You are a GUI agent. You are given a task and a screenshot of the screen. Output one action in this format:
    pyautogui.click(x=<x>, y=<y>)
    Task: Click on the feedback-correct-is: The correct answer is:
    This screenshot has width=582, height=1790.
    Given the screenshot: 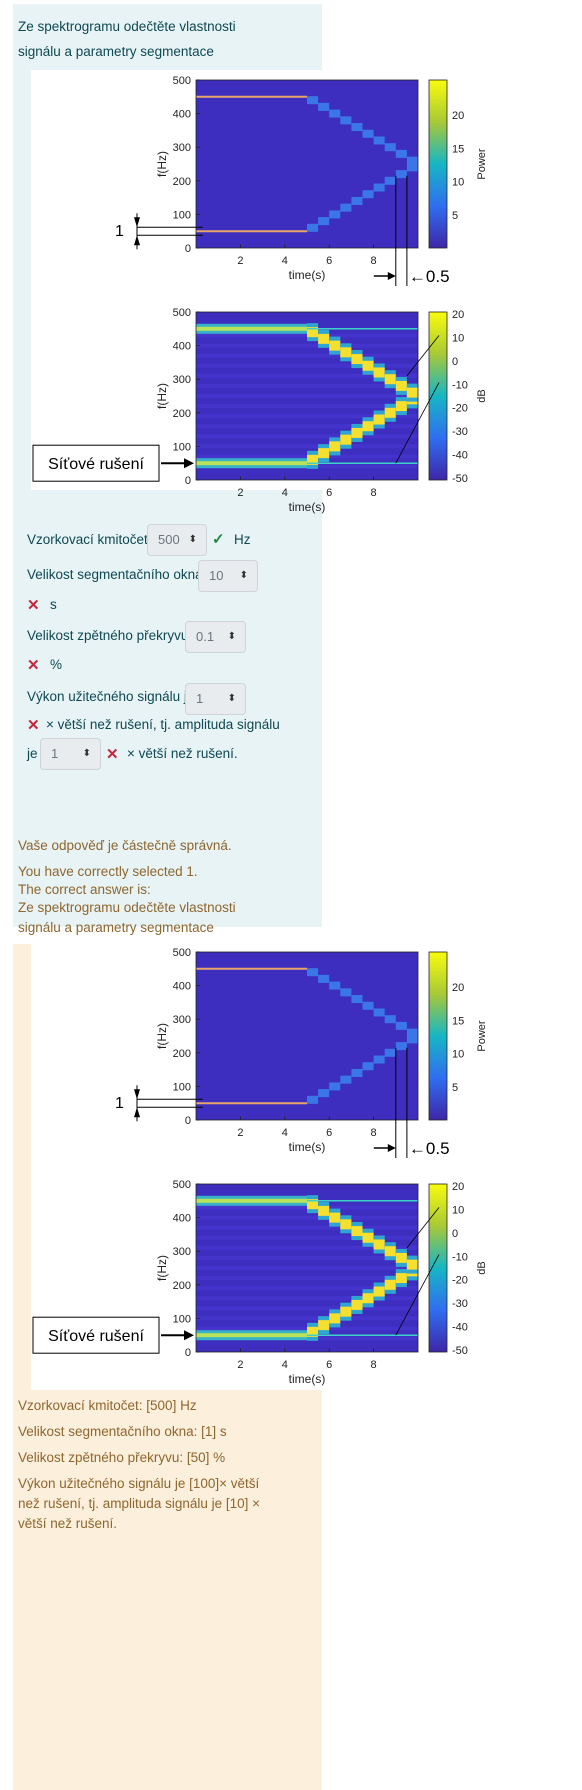 What is the action you would take?
    pyautogui.click(x=84, y=889)
    